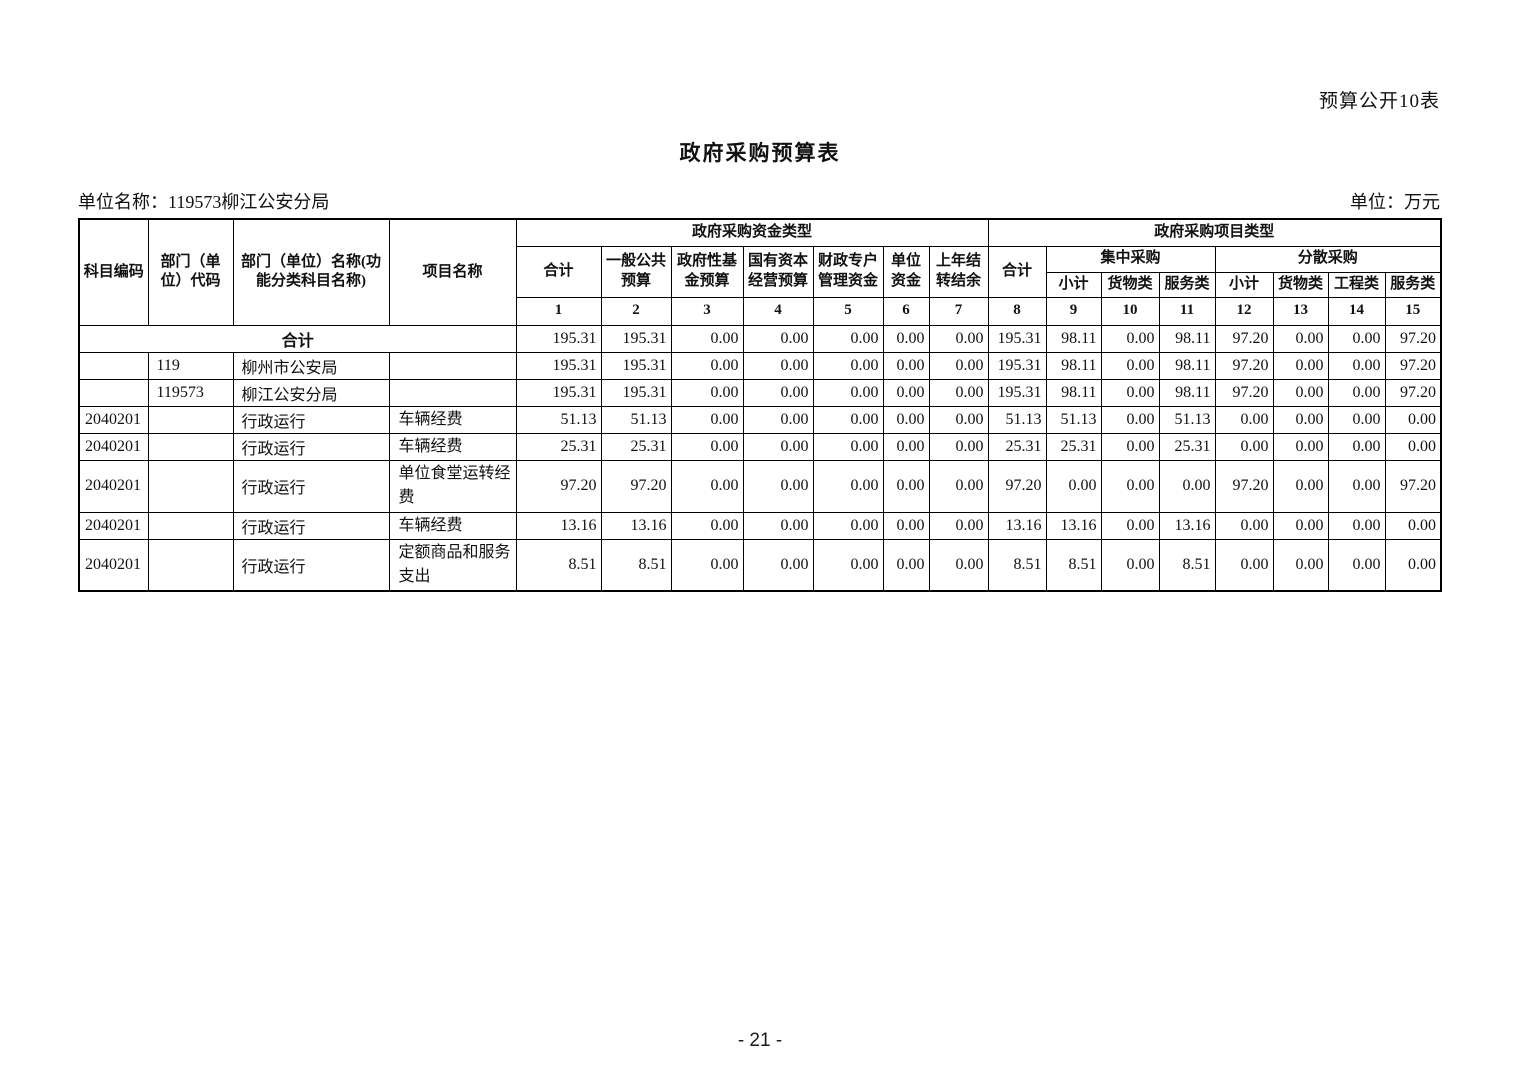 The width and height of the screenshot is (1520, 1074). Describe the element at coordinates (1073, 565) in the screenshot. I see `cell-value-col9: 8.51` at that location.